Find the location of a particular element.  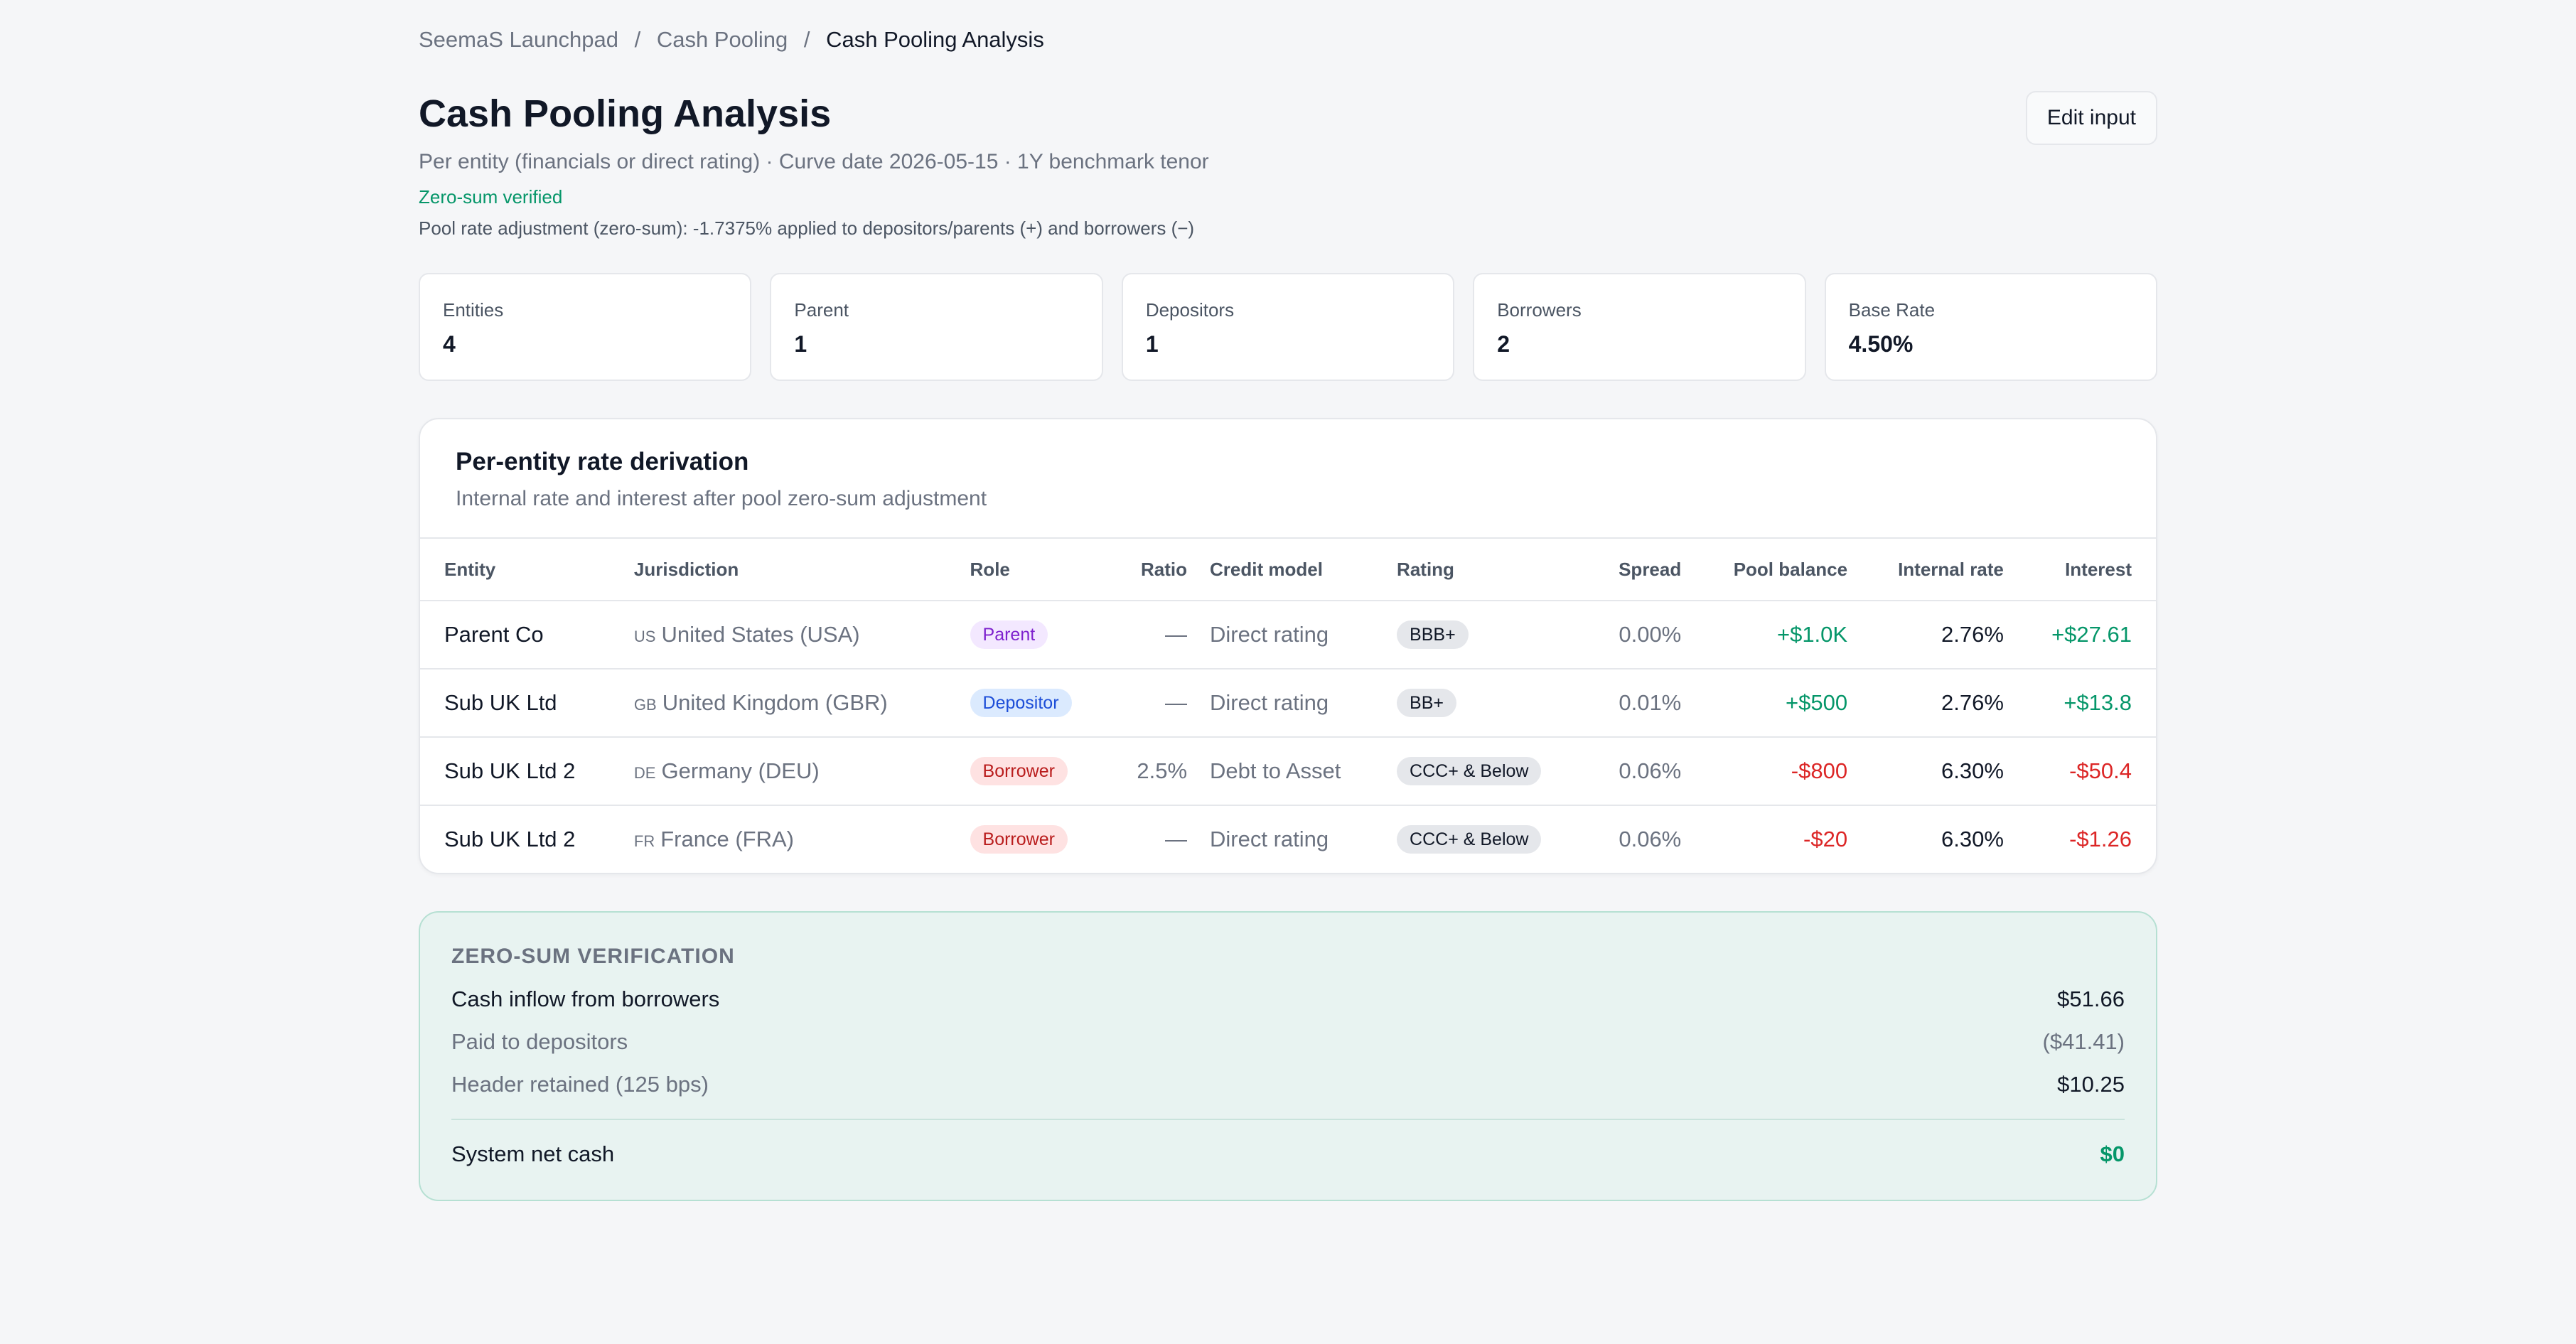

stat-card-borrowers: Borrowers 2 is located at coordinates (1639, 327).